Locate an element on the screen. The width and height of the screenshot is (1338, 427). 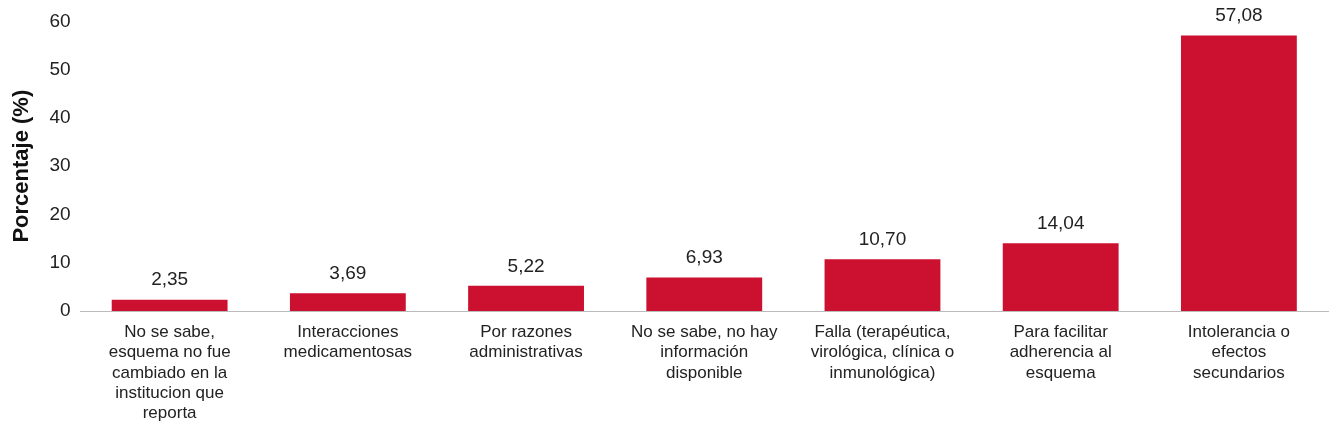
y-tick-label: 60 is located at coordinates (60, 20).